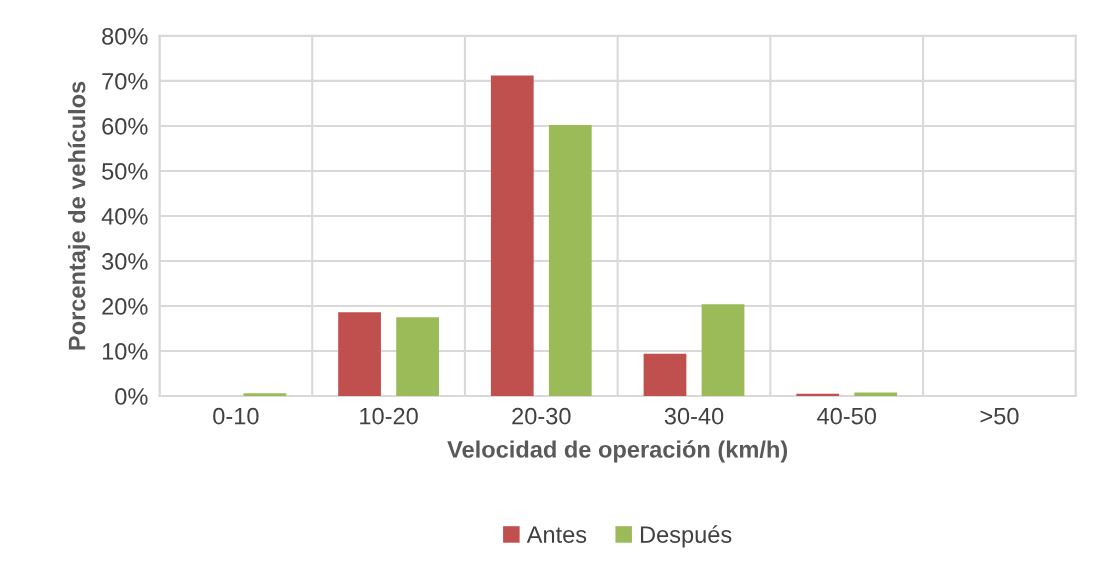  What do you see at coordinates (125, 351) in the screenshot?
I see `y-tick-label: 10%` at bounding box center [125, 351].